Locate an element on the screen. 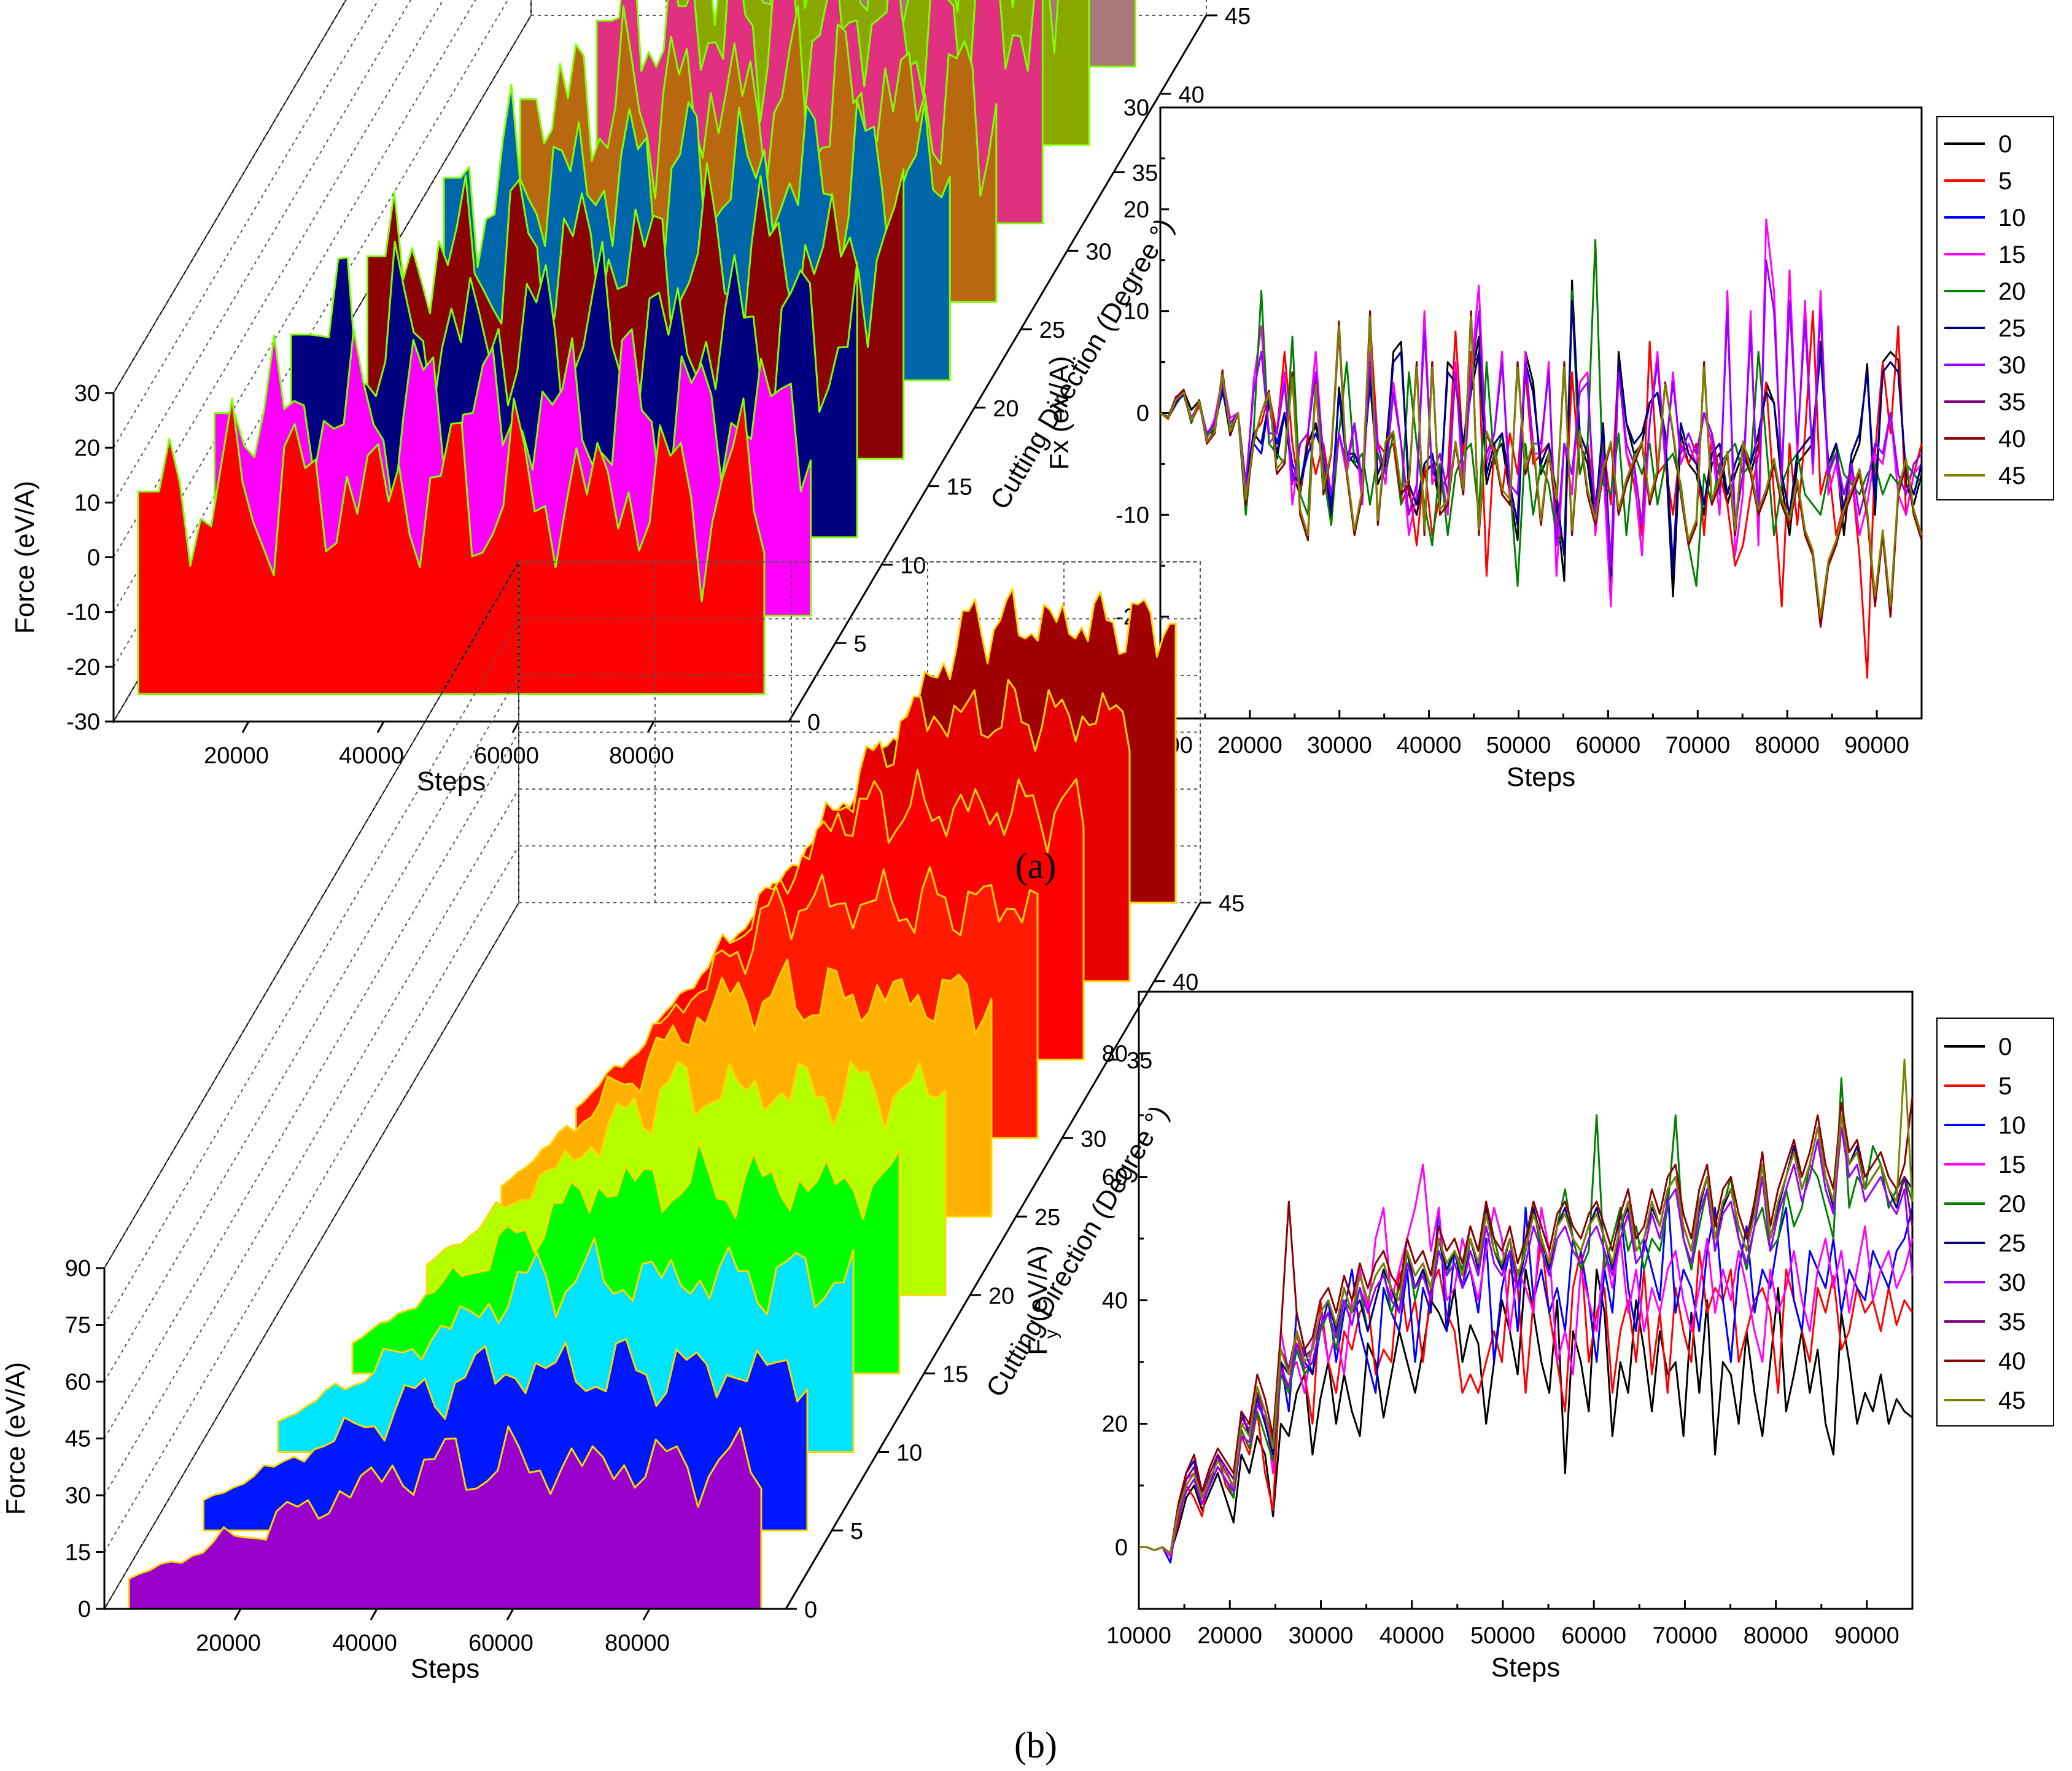  y-tick-label: -30 is located at coordinates (83, 722).